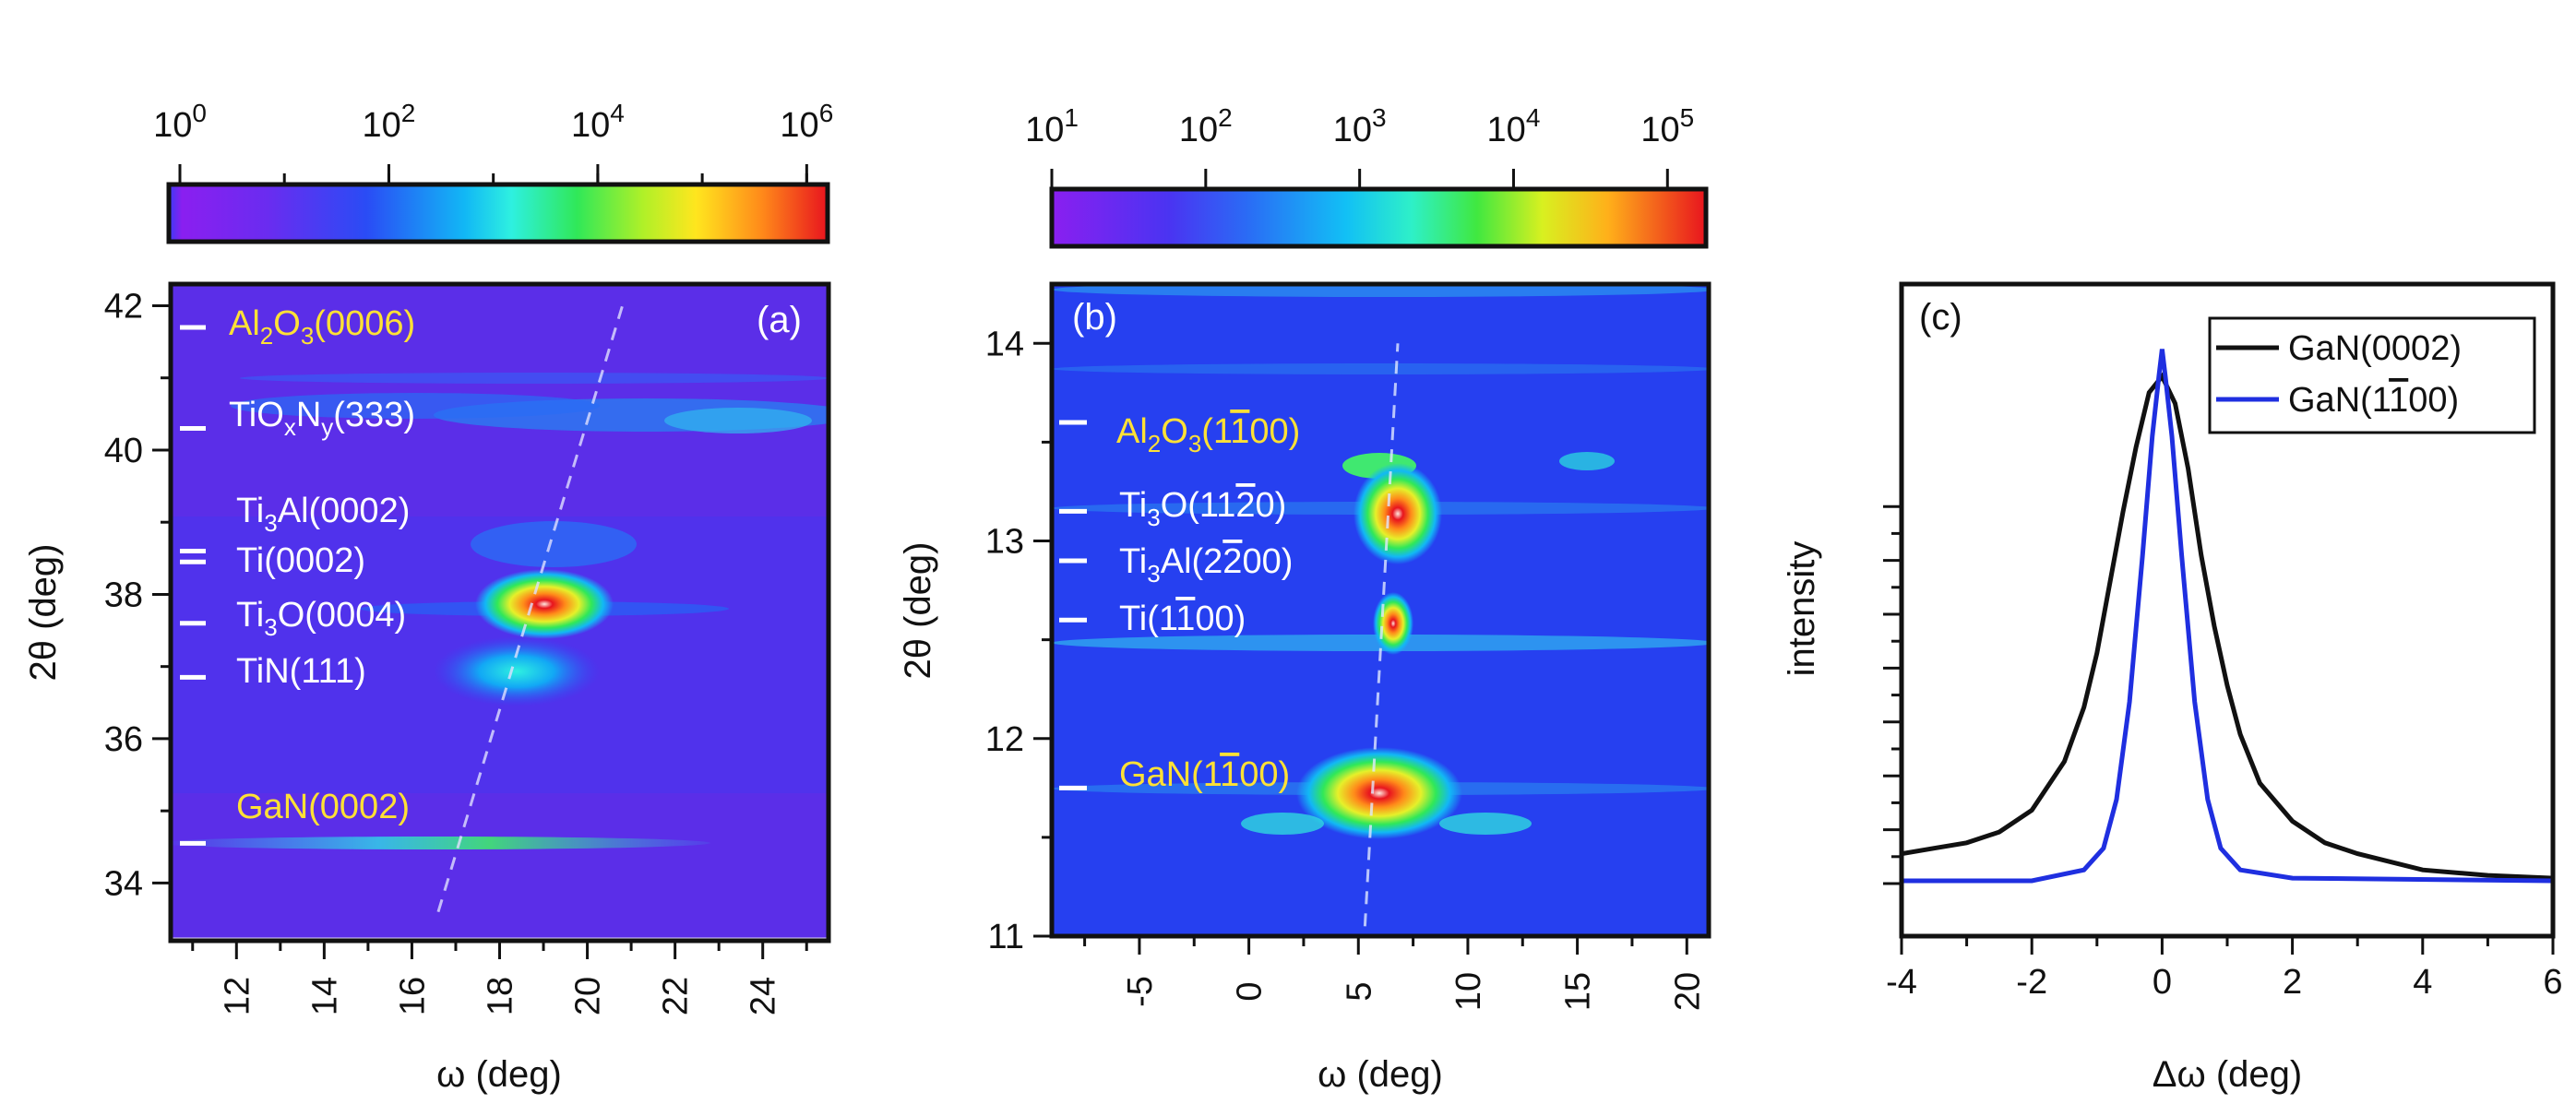  Describe the element at coordinates (1940, 317) in the screenshot. I see `panel-label-c: (c)` at that location.